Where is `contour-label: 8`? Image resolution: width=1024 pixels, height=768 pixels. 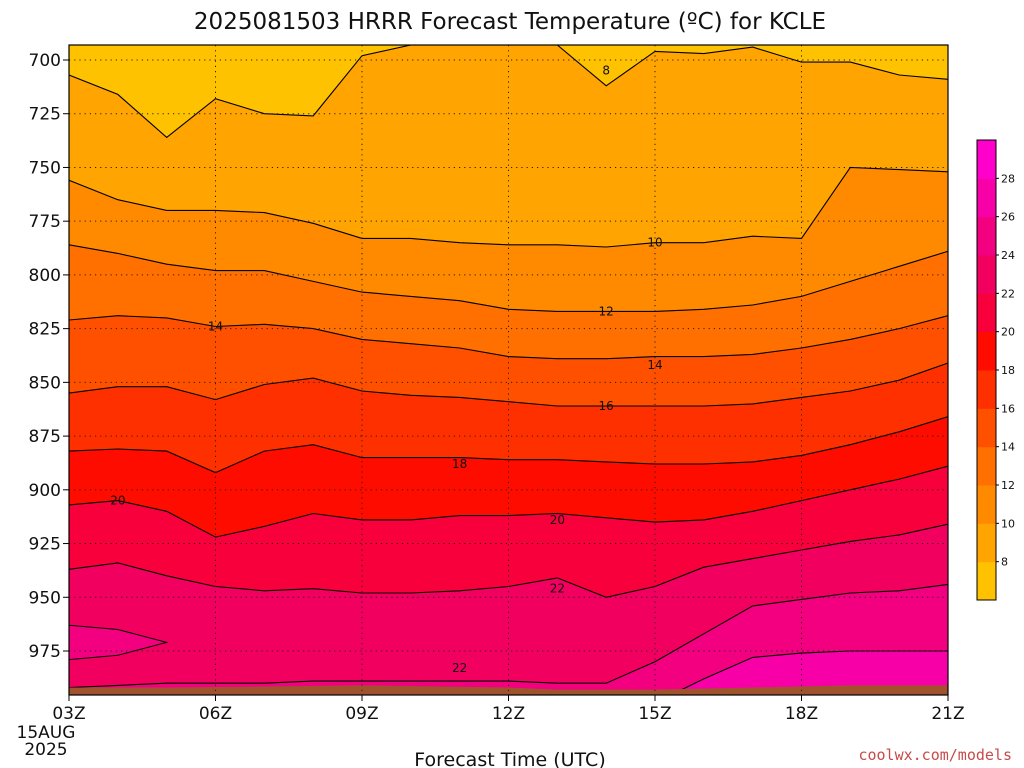
contour-label: 8 is located at coordinates (606, 71).